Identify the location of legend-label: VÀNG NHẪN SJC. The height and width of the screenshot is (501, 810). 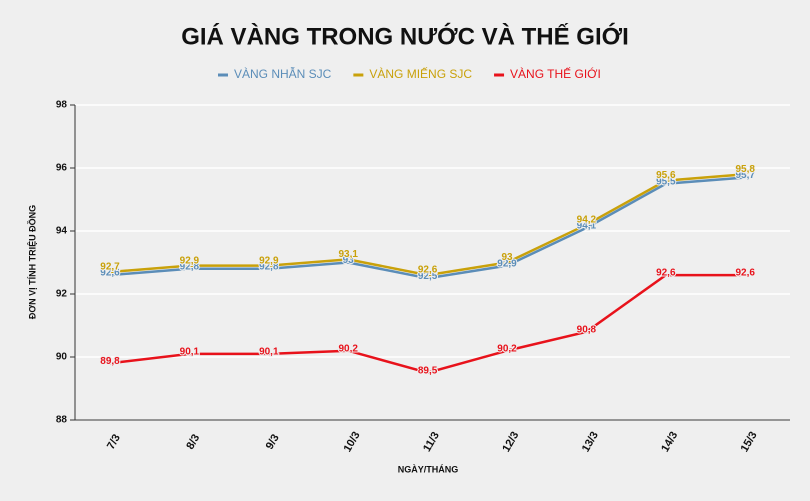
(283, 73).